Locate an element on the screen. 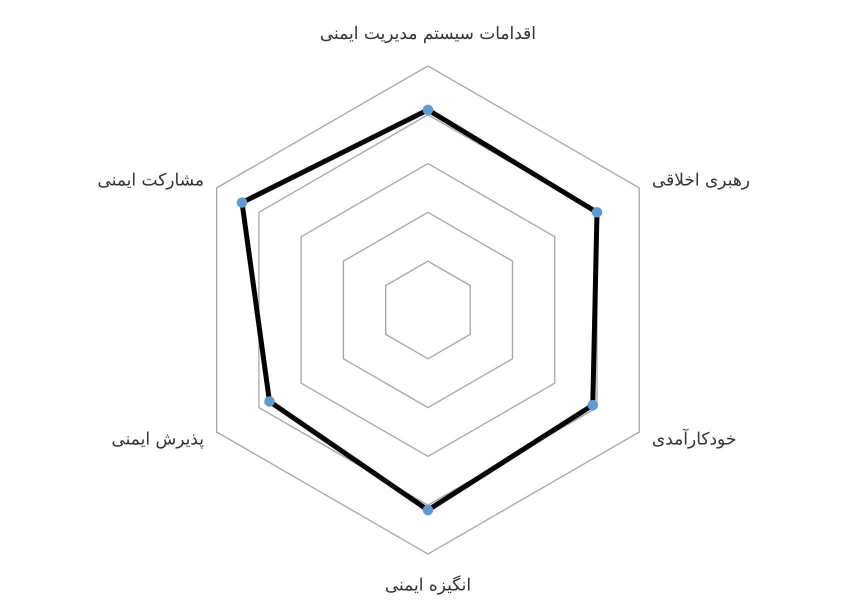 The width and height of the screenshot is (842, 606). spoke-label: اقدامات سیستم مدیریت ایمنی is located at coordinates (428, 34).